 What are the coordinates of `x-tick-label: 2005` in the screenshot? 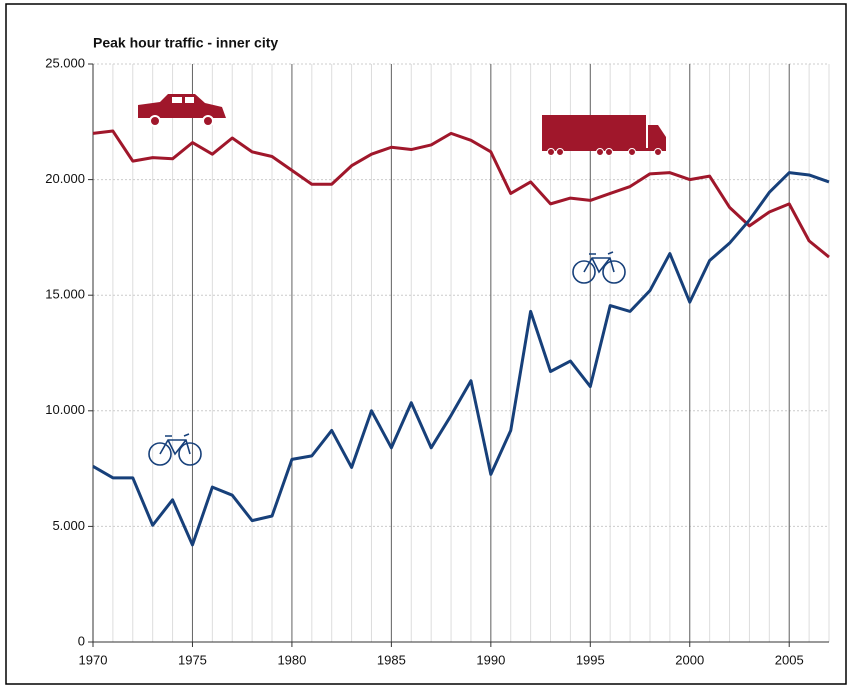 It's located at (789, 659).